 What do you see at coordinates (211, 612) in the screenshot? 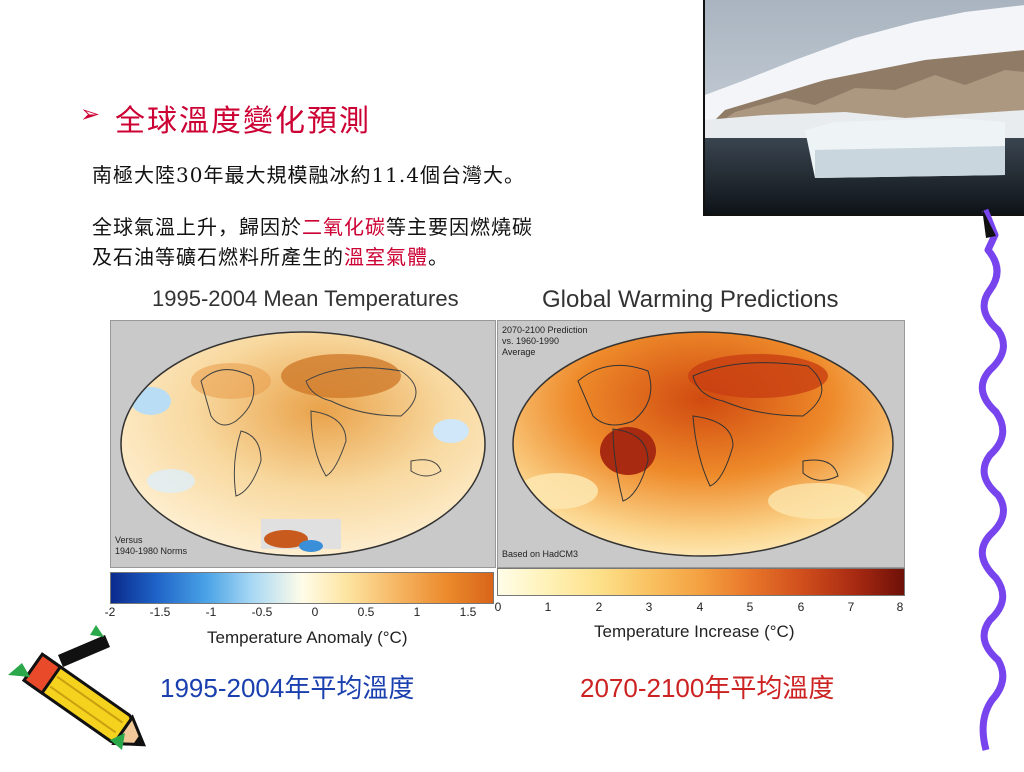
I see `left-tick: -1` at bounding box center [211, 612].